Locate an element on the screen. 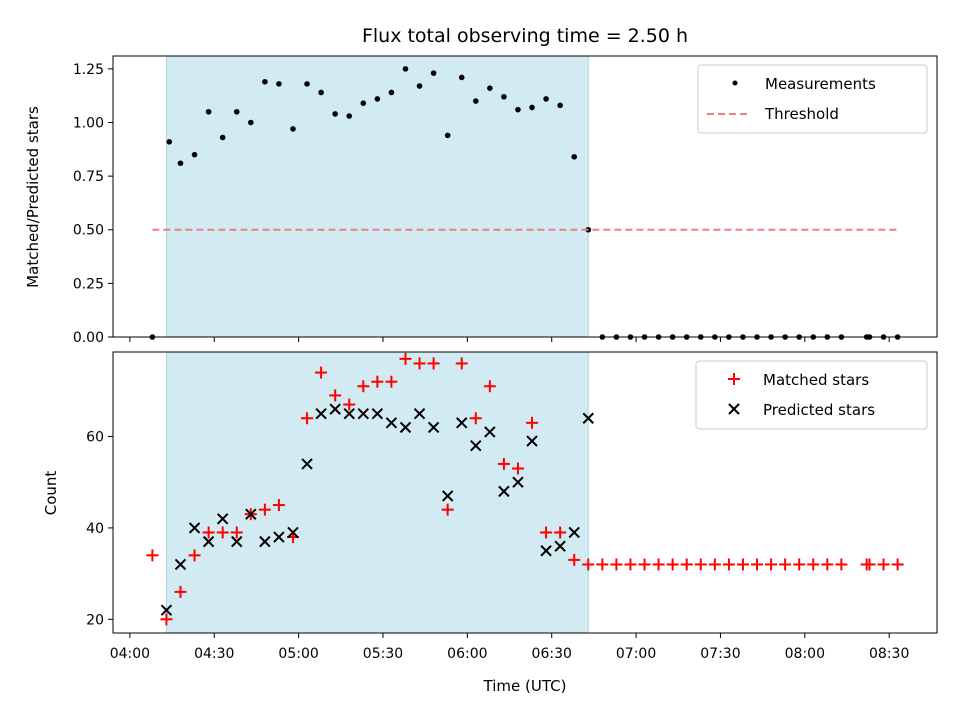  top-y-tick-label: 0.75 is located at coordinates (88, 177).